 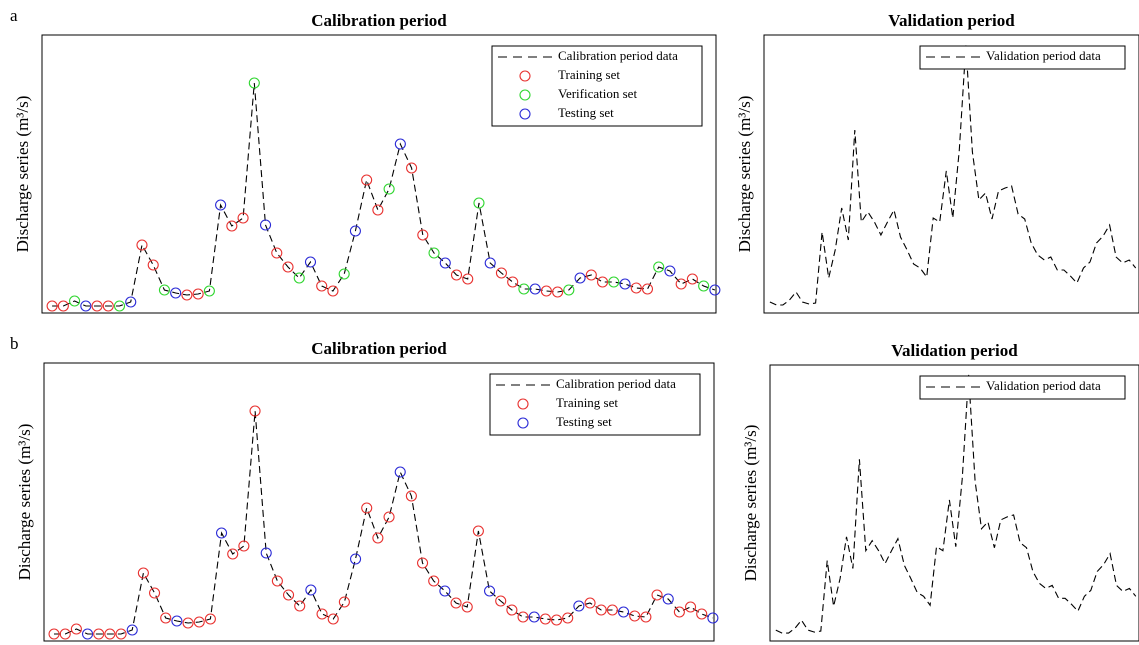 What do you see at coordinates (597, 93) in the screenshot?
I see `legend-label: Verification set` at bounding box center [597, 93].